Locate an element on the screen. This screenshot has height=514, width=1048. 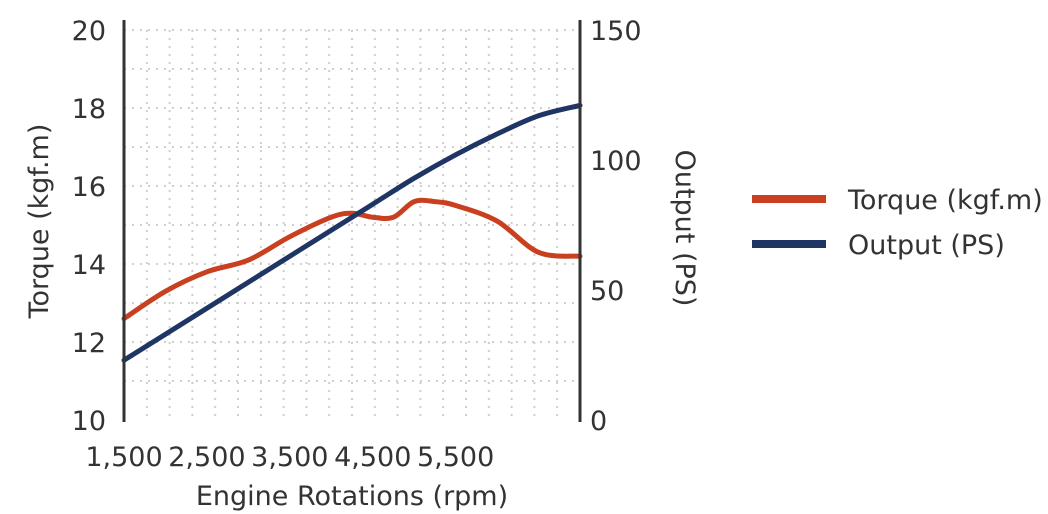
legend-label-torque: Torque (kgf.m) is located at coordinates (945, 200).